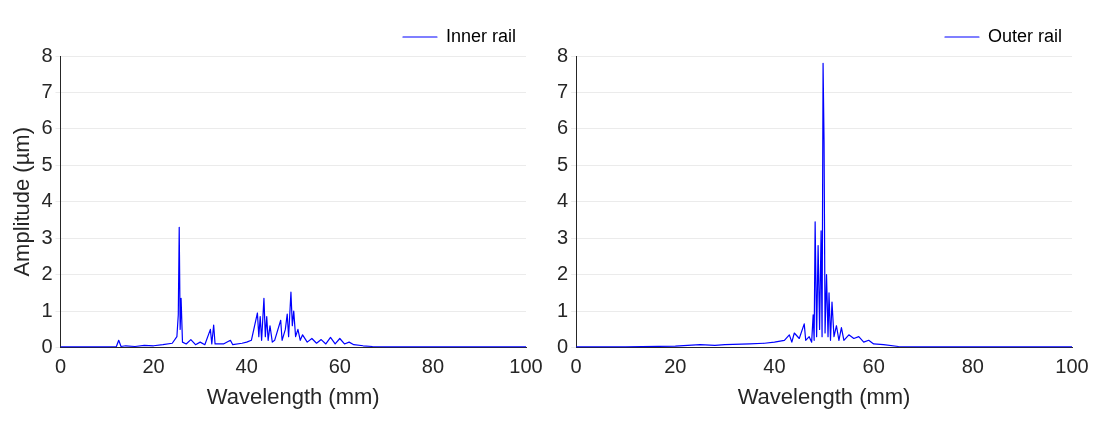  What do you see at coordinates (1025, 35) in the screenshot?
I see `legend-label: Outer rail` at bounding box center [1025, 35].